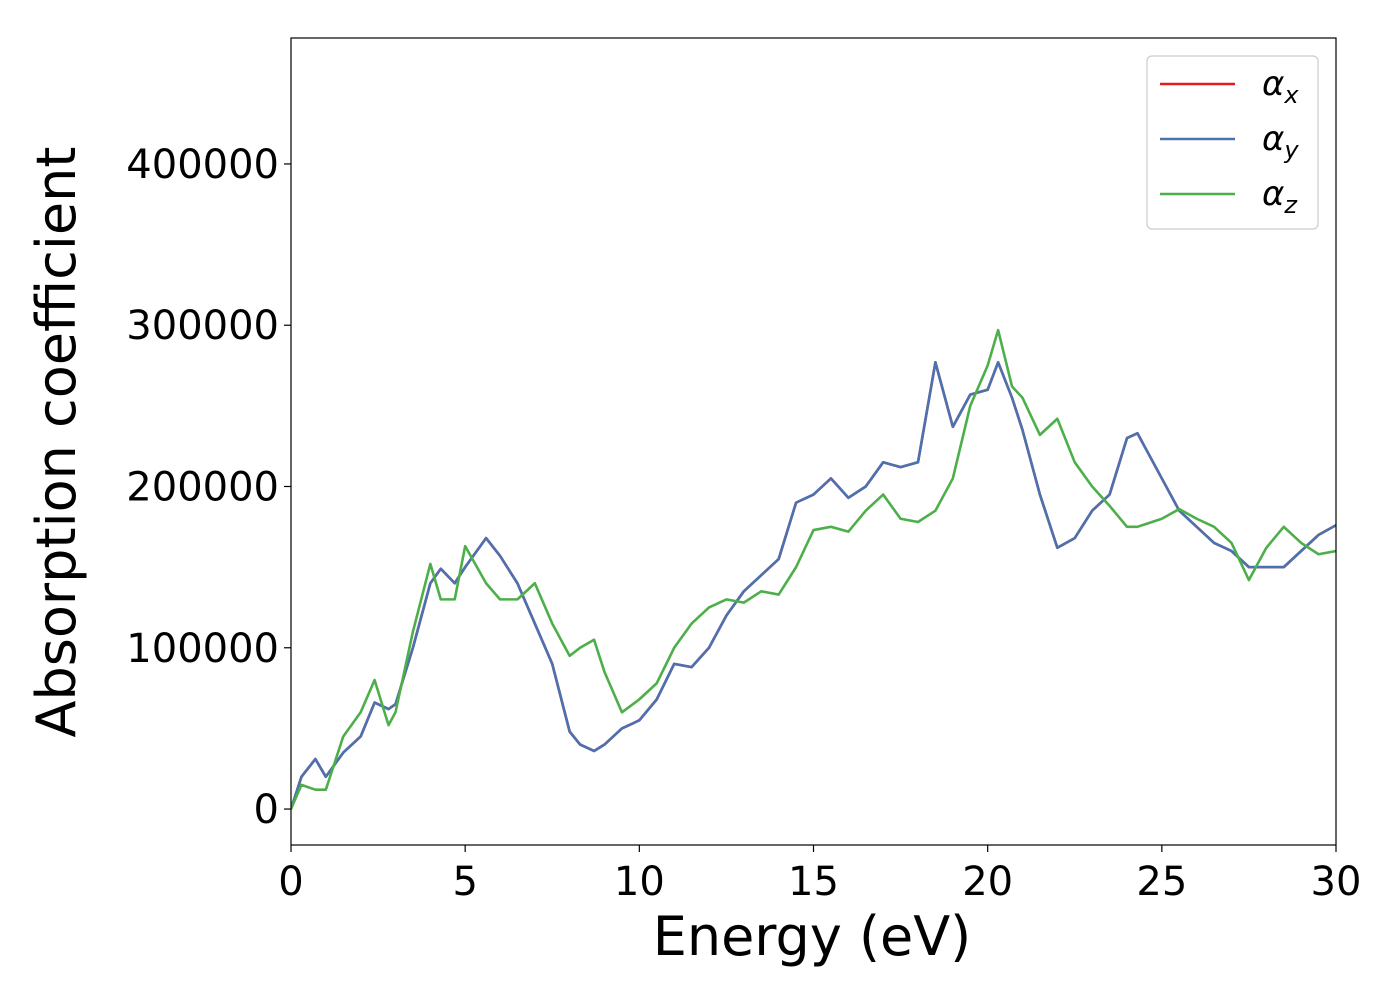 The image size is (1400, 1000). I want to click on x-tick-label: 5, so click(464, 882).